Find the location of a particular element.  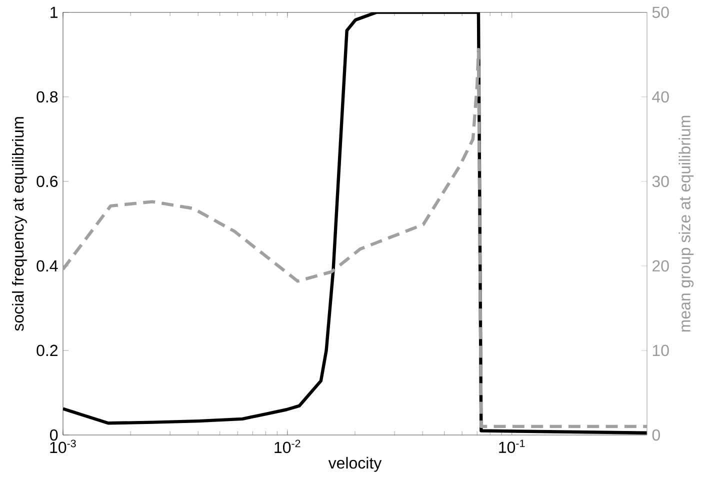

y2-axis-title: mean group size at equilibrium is located at coordinates (686, 224).